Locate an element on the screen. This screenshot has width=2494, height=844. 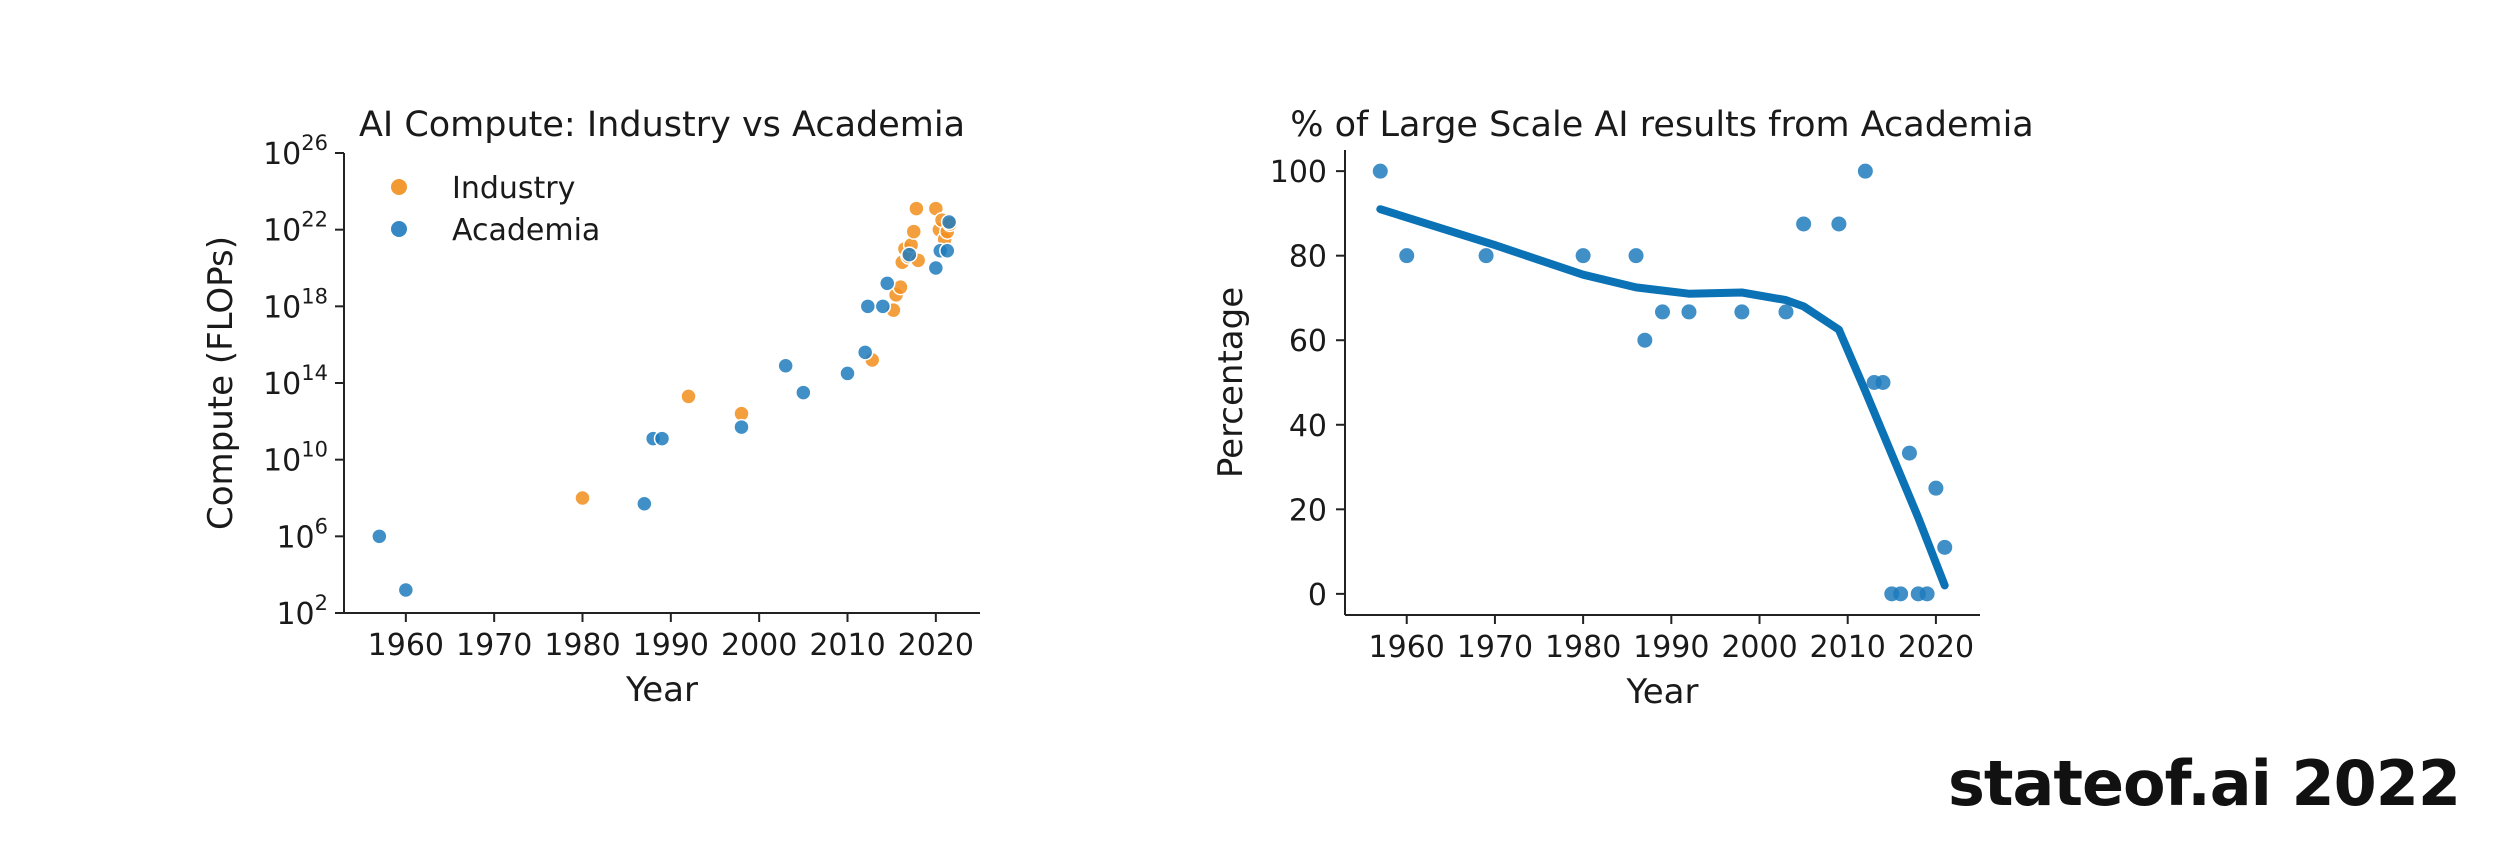
y-tick-label: 10¹⁴ is located at coordinates (295, 381).